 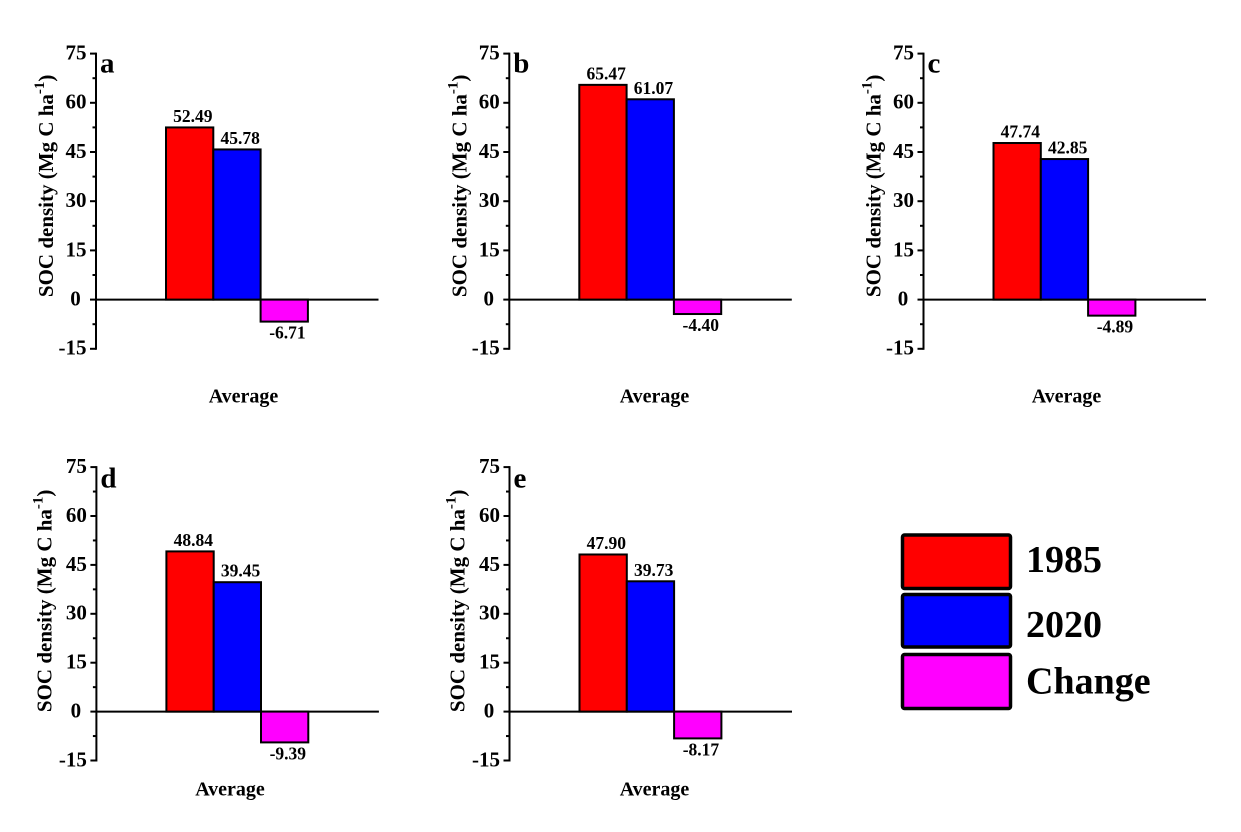 What do you see at coordinates (240, 138) in the screenshot?
I see `svg-text: 45.78` at bounding box center [240, 138].